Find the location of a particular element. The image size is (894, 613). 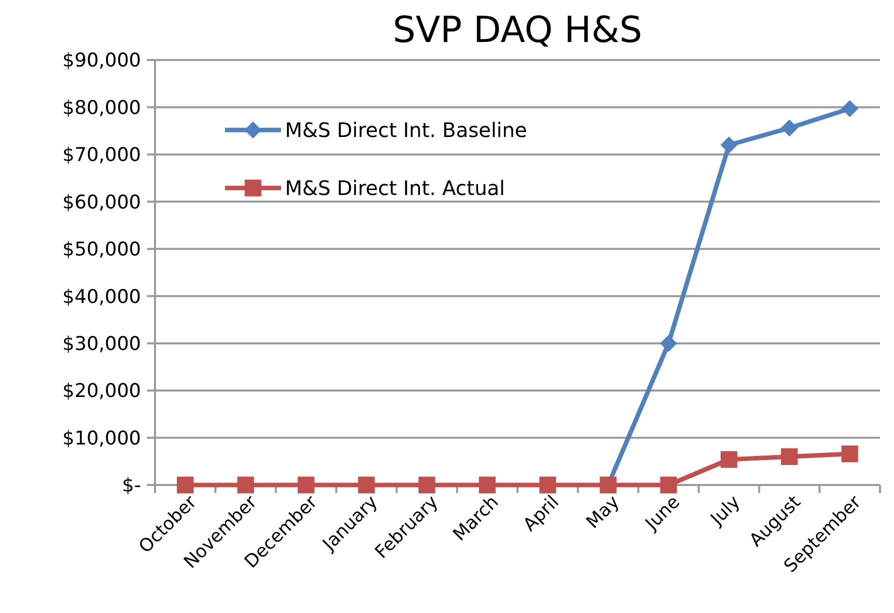

chart-title: SVP DAQ H&S is located at coordinates (517, 30).